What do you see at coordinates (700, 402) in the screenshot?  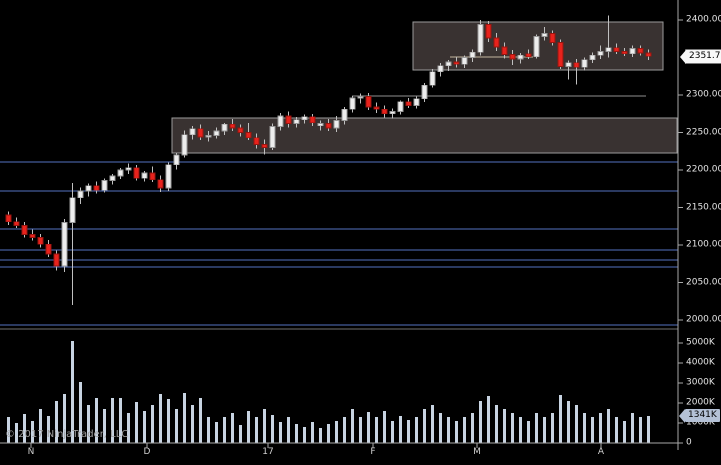 I see `volume-tick-label: 2000K` at bounding box center [700, 402].